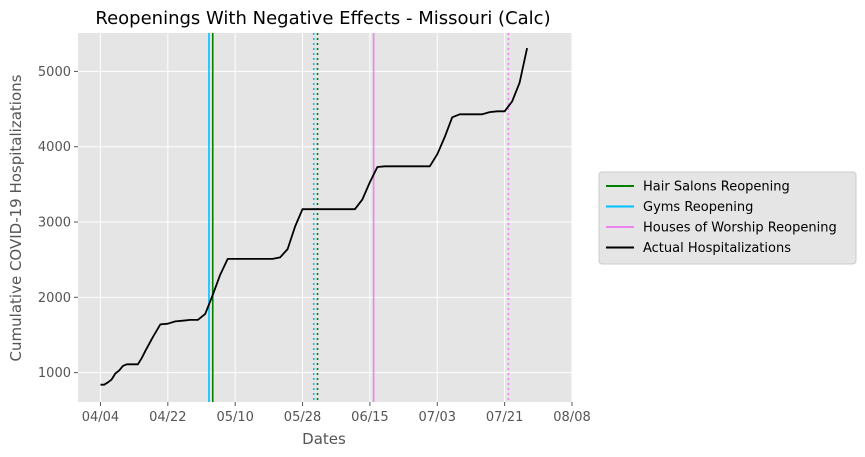 This screenshot has width=865, height=457. I want to click on y-axis-label: Cumulative COVID-19 Hospitalizations, so click(16, 217).